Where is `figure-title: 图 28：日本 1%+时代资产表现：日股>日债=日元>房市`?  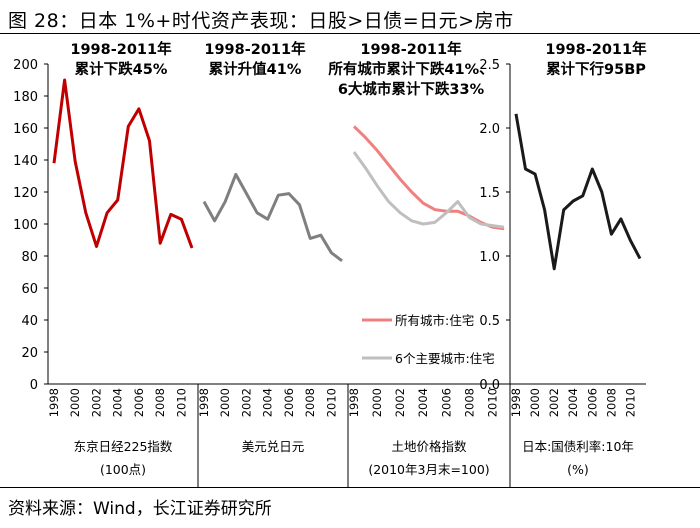
figure-title: 图 28：日本 1%+时代资产表现：日股>日债=日元>房市 is located at coordinates (261, 21).